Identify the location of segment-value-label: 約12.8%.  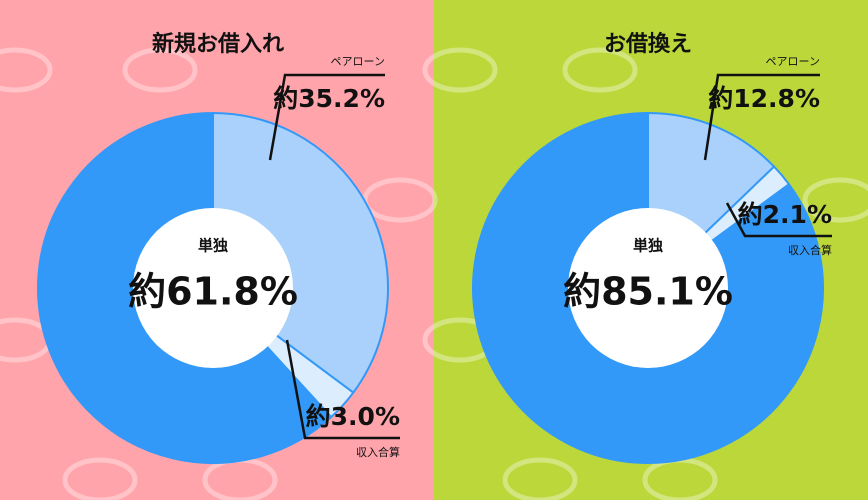
(764, 98).